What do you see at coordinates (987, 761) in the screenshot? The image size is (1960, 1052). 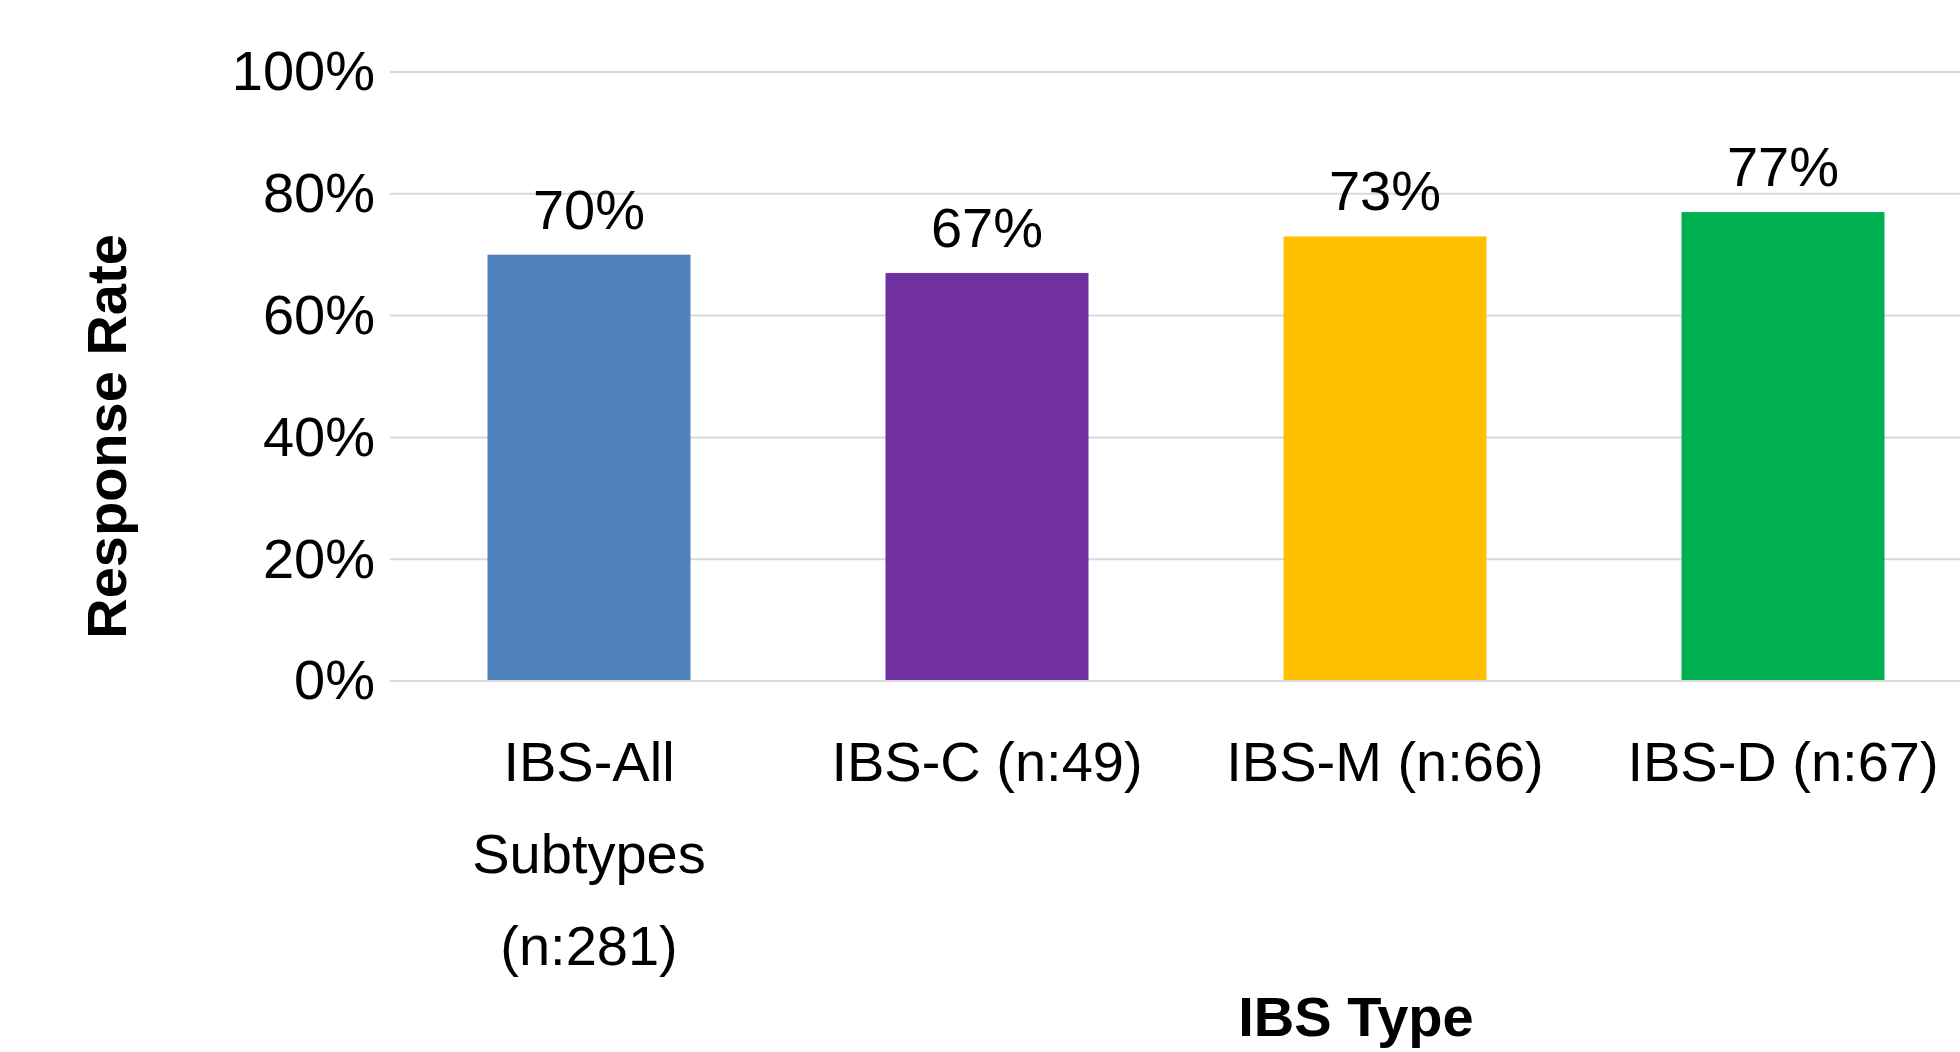 I see `x-tick-label: IBS-C (n:49)` at bounding box center [987, 761].